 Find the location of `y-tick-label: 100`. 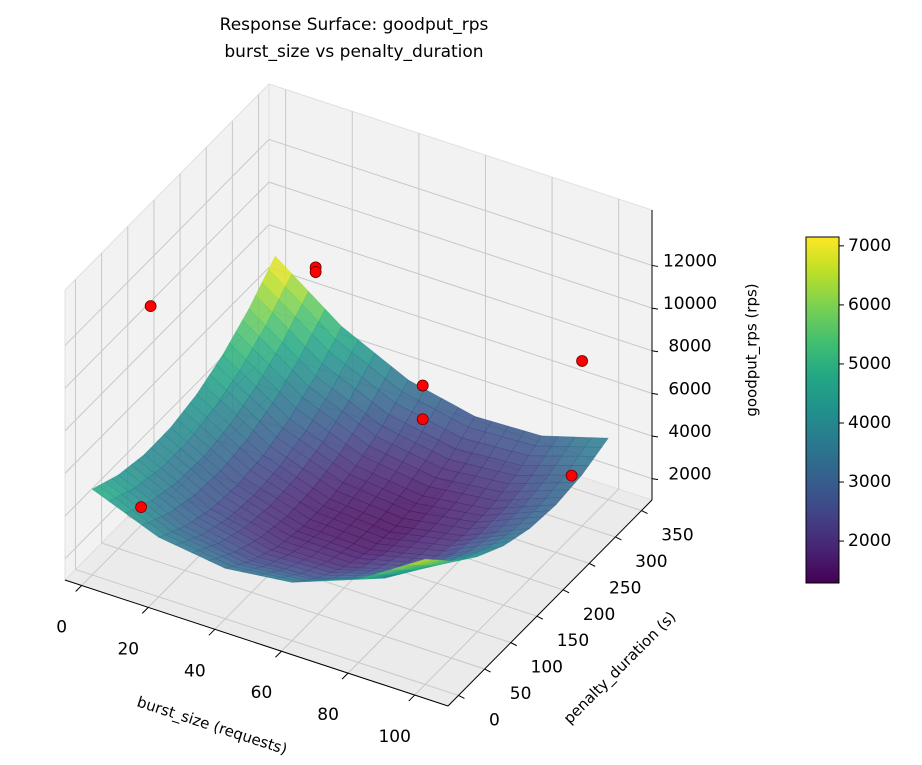

y-tick-label: 100 is located at coordinates (547, 668).